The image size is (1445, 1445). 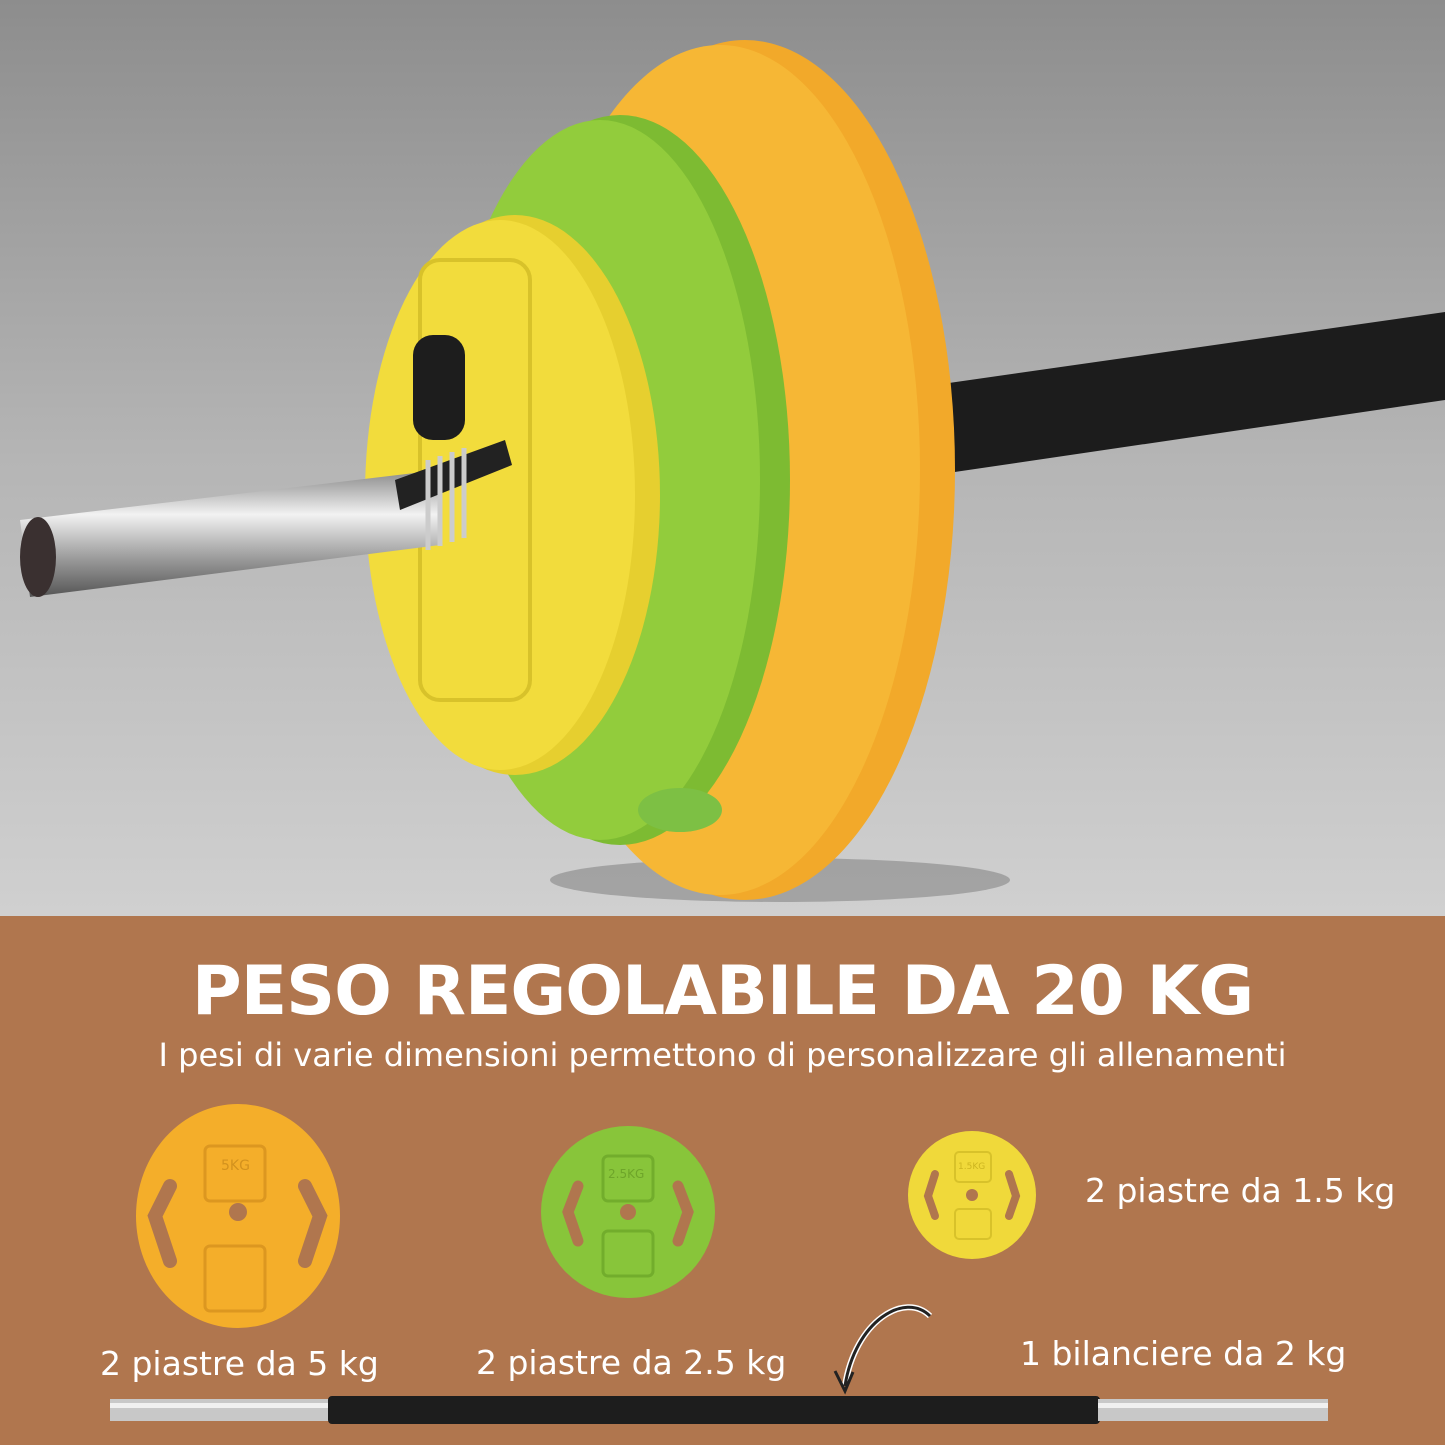 What do you see at coordinates (235, 1166) in the screenshot?
I see `svg-text: 5KG` at bounding box center [235, 1166].